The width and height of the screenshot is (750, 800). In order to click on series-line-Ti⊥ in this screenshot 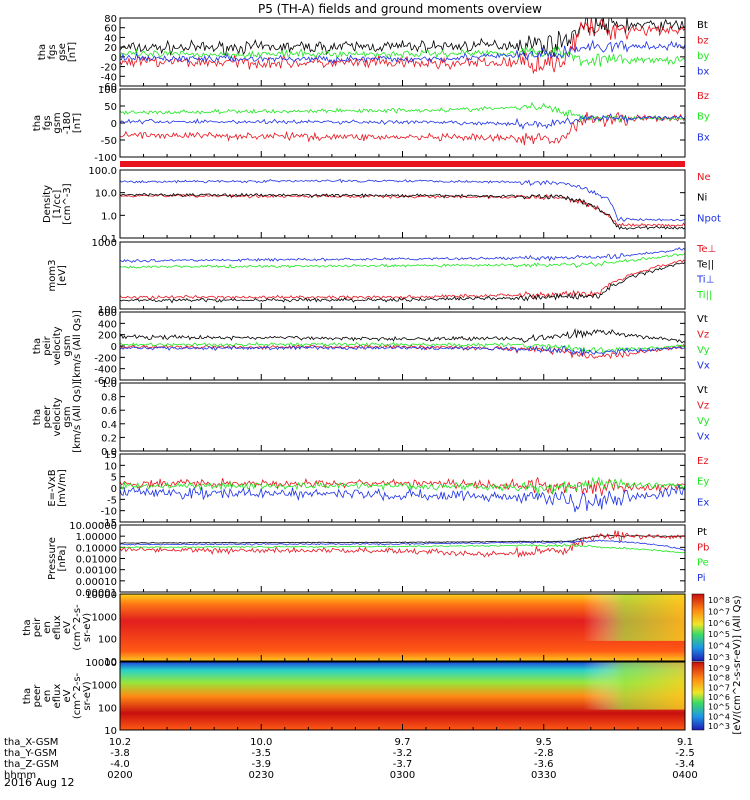, I will do `click(402, 254)`.